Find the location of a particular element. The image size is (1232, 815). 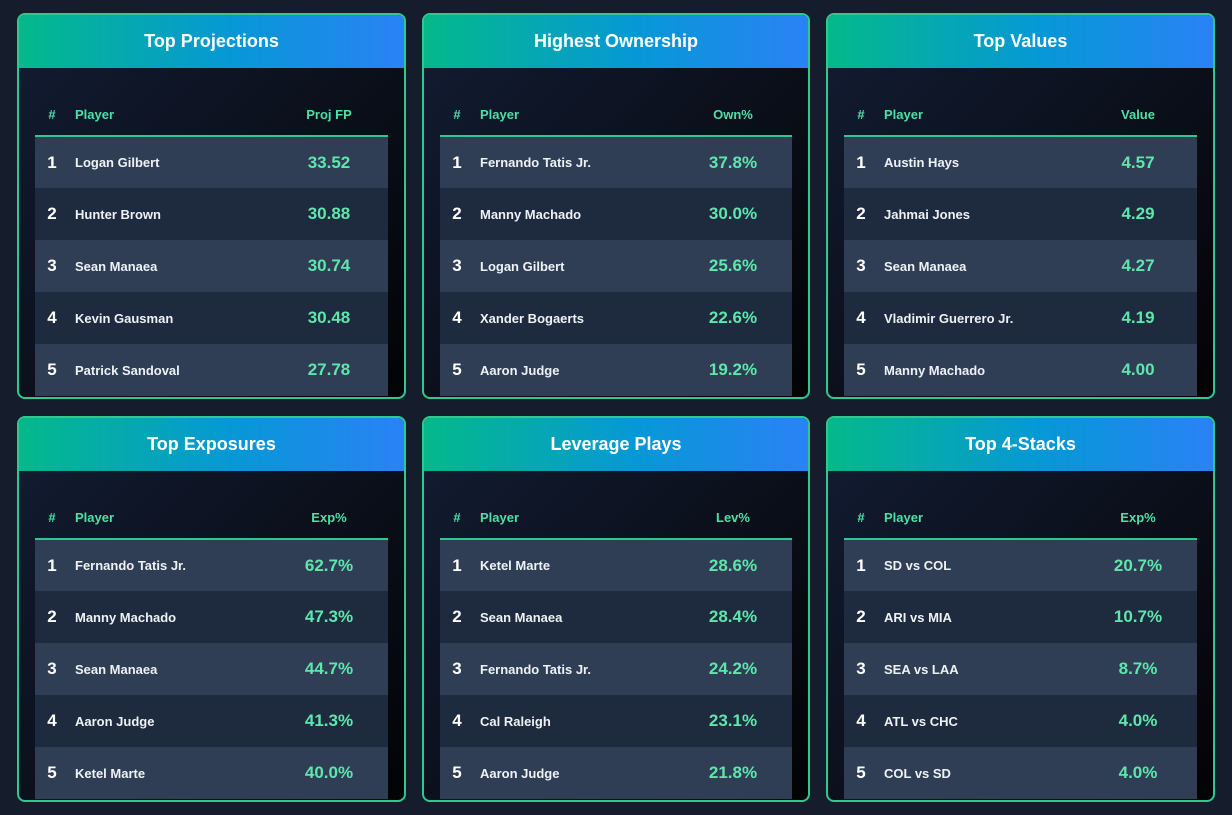

table-header-row: # Player Exp% is located at coordinates (211, 513).